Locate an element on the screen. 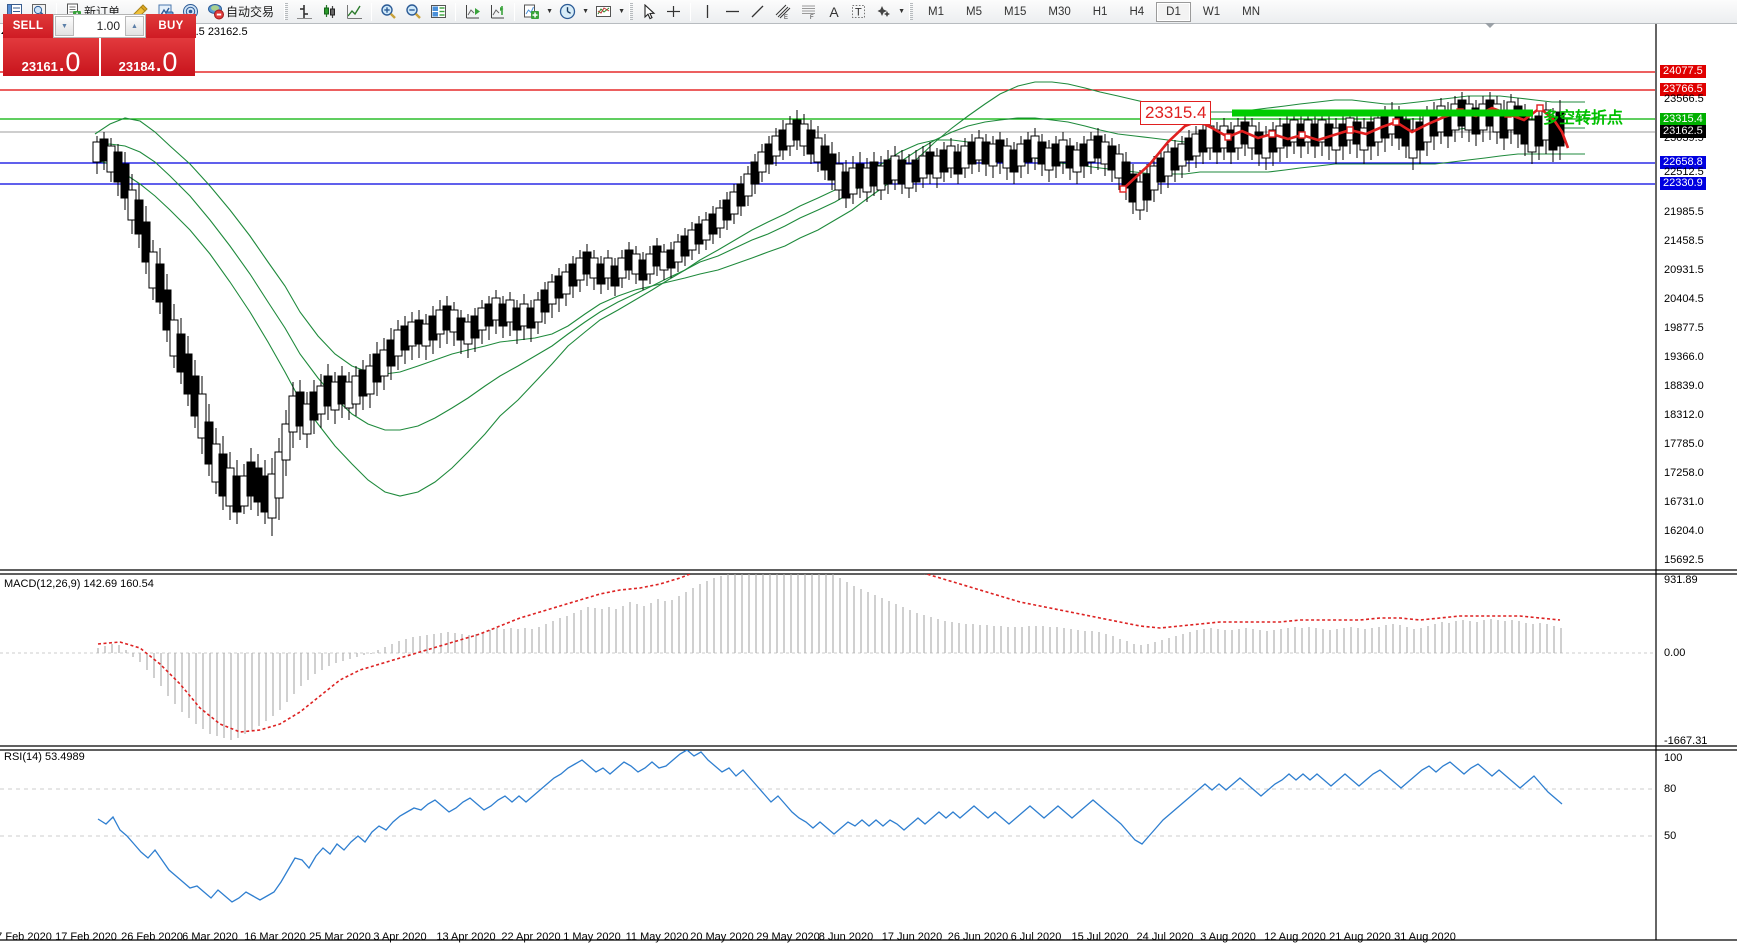 The width and height of the screenshot is (1737, 945). sell-header: SELL is located at coordinates (28, 26).